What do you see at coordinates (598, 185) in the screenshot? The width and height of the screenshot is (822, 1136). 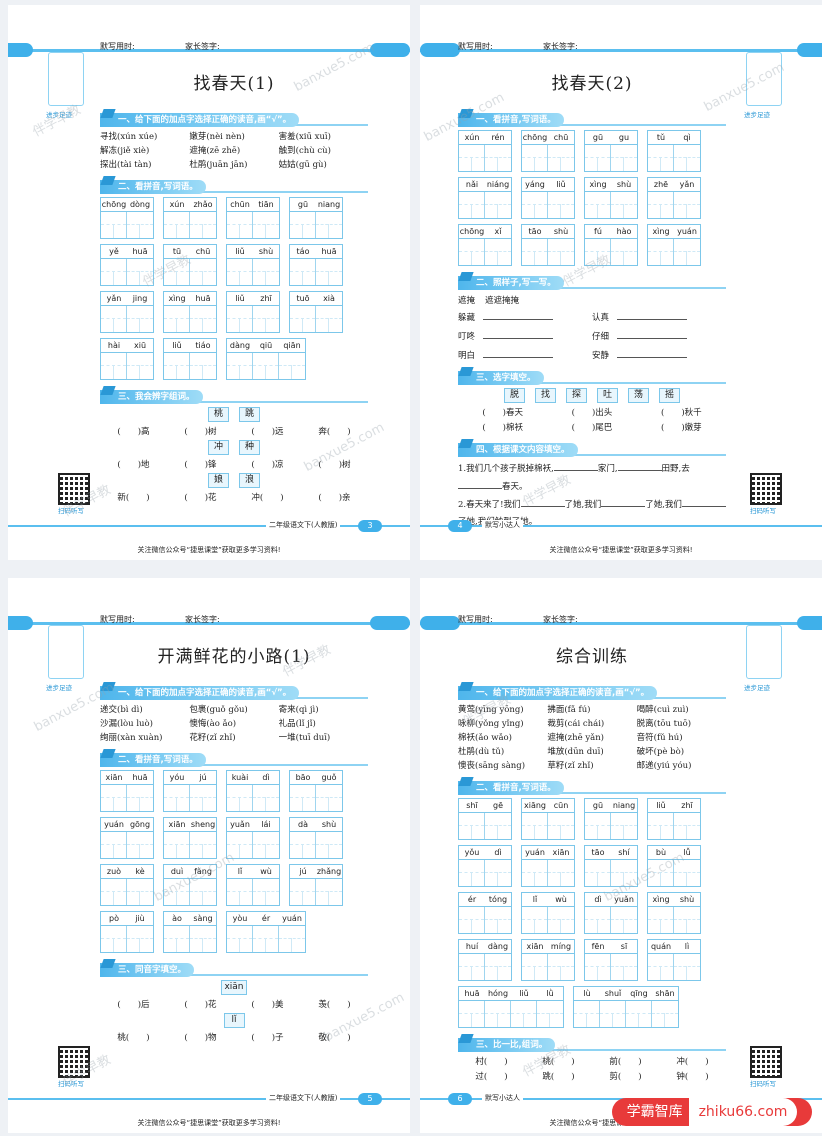 I see `pinyin: xìng` at bounding box center [598, 185].